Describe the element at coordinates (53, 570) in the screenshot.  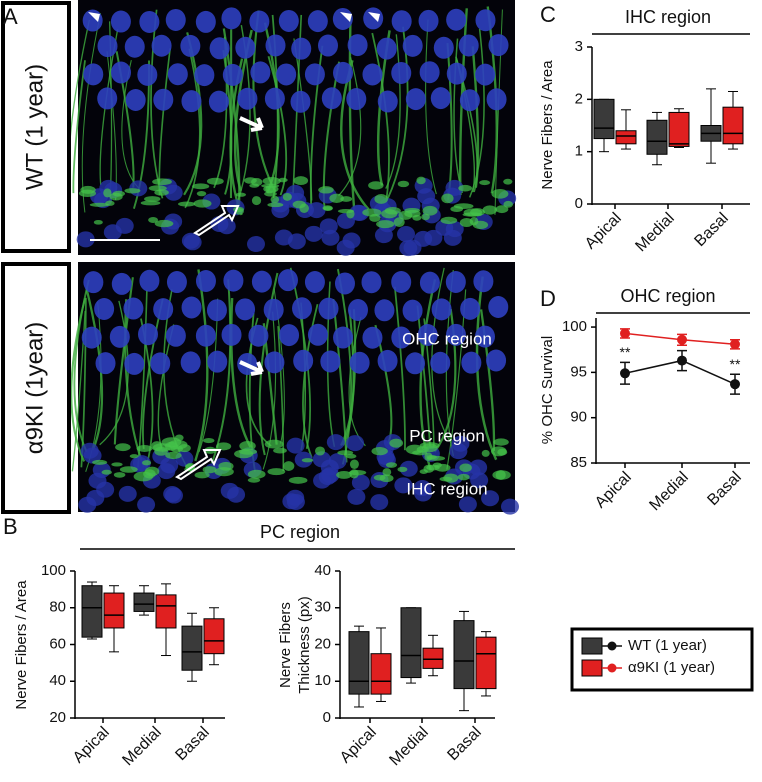
I see `y-tick-label: 100` at that location.